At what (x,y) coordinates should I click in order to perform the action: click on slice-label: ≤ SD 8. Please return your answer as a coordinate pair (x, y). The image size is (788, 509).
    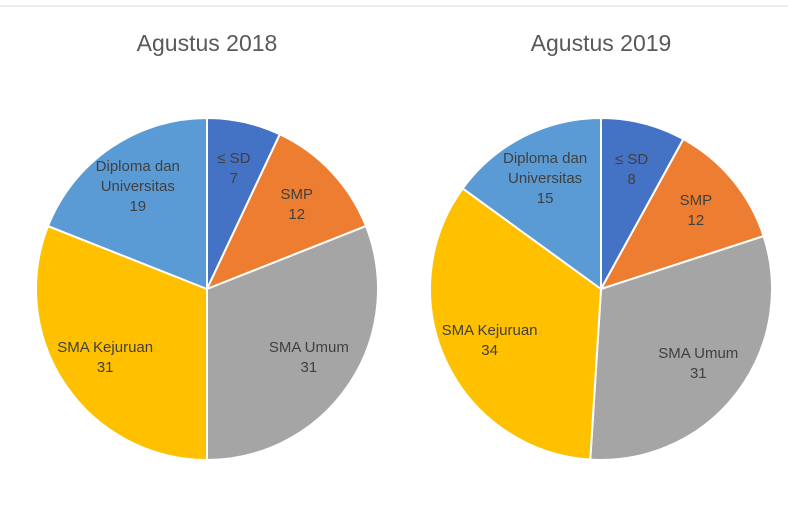
    Looking at the image, I should click on (632, 170).